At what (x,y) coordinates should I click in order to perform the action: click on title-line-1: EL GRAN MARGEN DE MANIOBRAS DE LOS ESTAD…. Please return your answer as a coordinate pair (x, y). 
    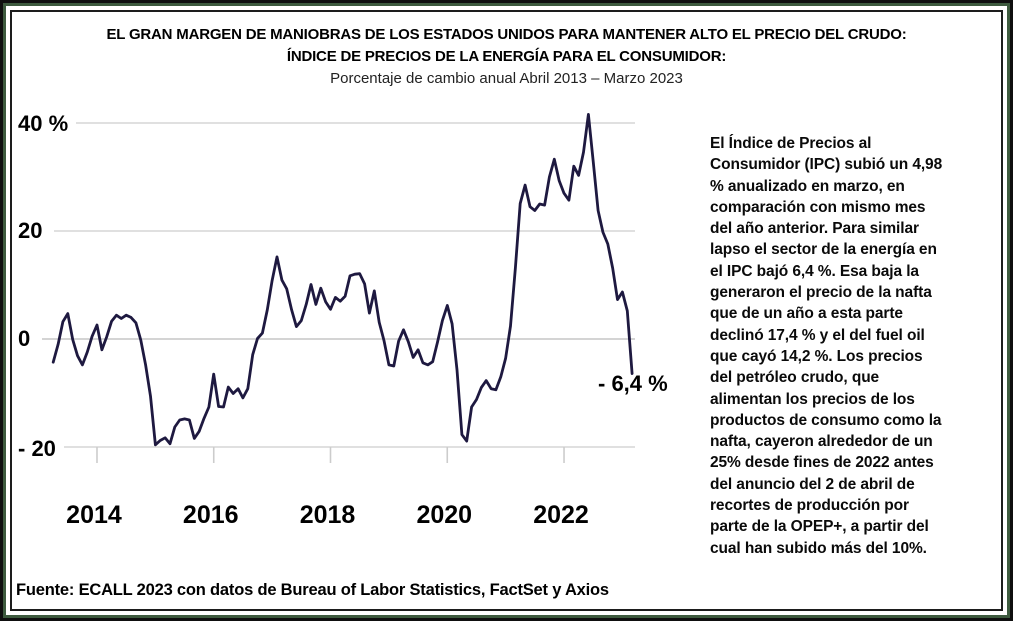
    Looking at the image, I should click on (506, 34).